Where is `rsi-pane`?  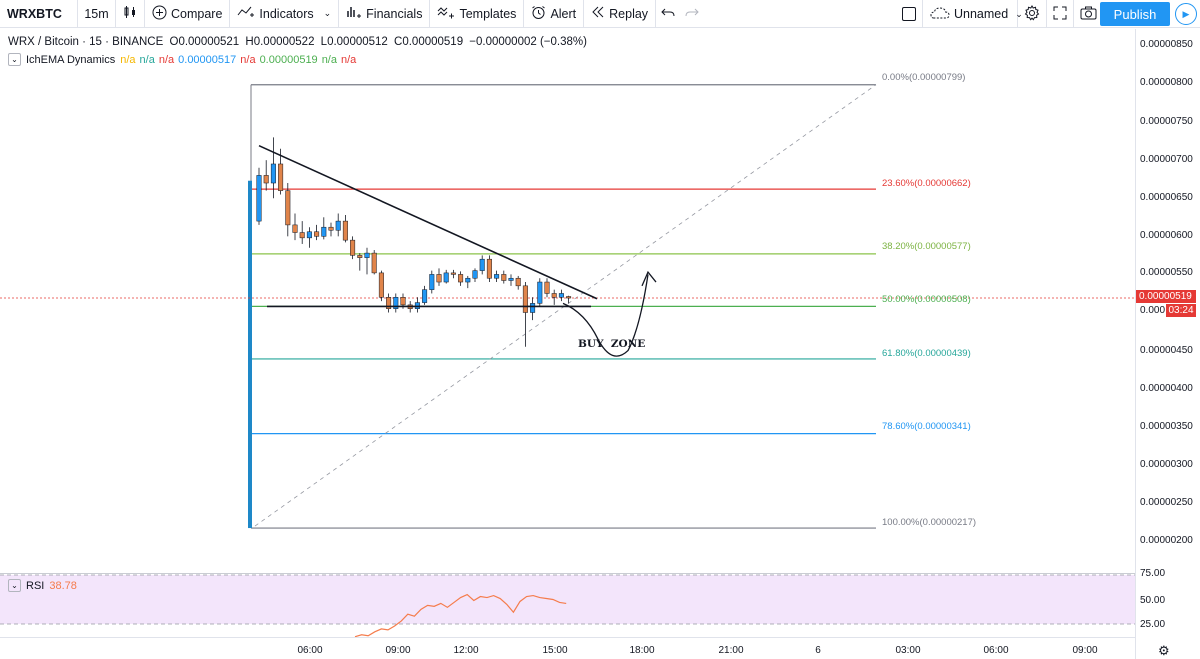
rsi-pane is located at coordinates (567, 605).